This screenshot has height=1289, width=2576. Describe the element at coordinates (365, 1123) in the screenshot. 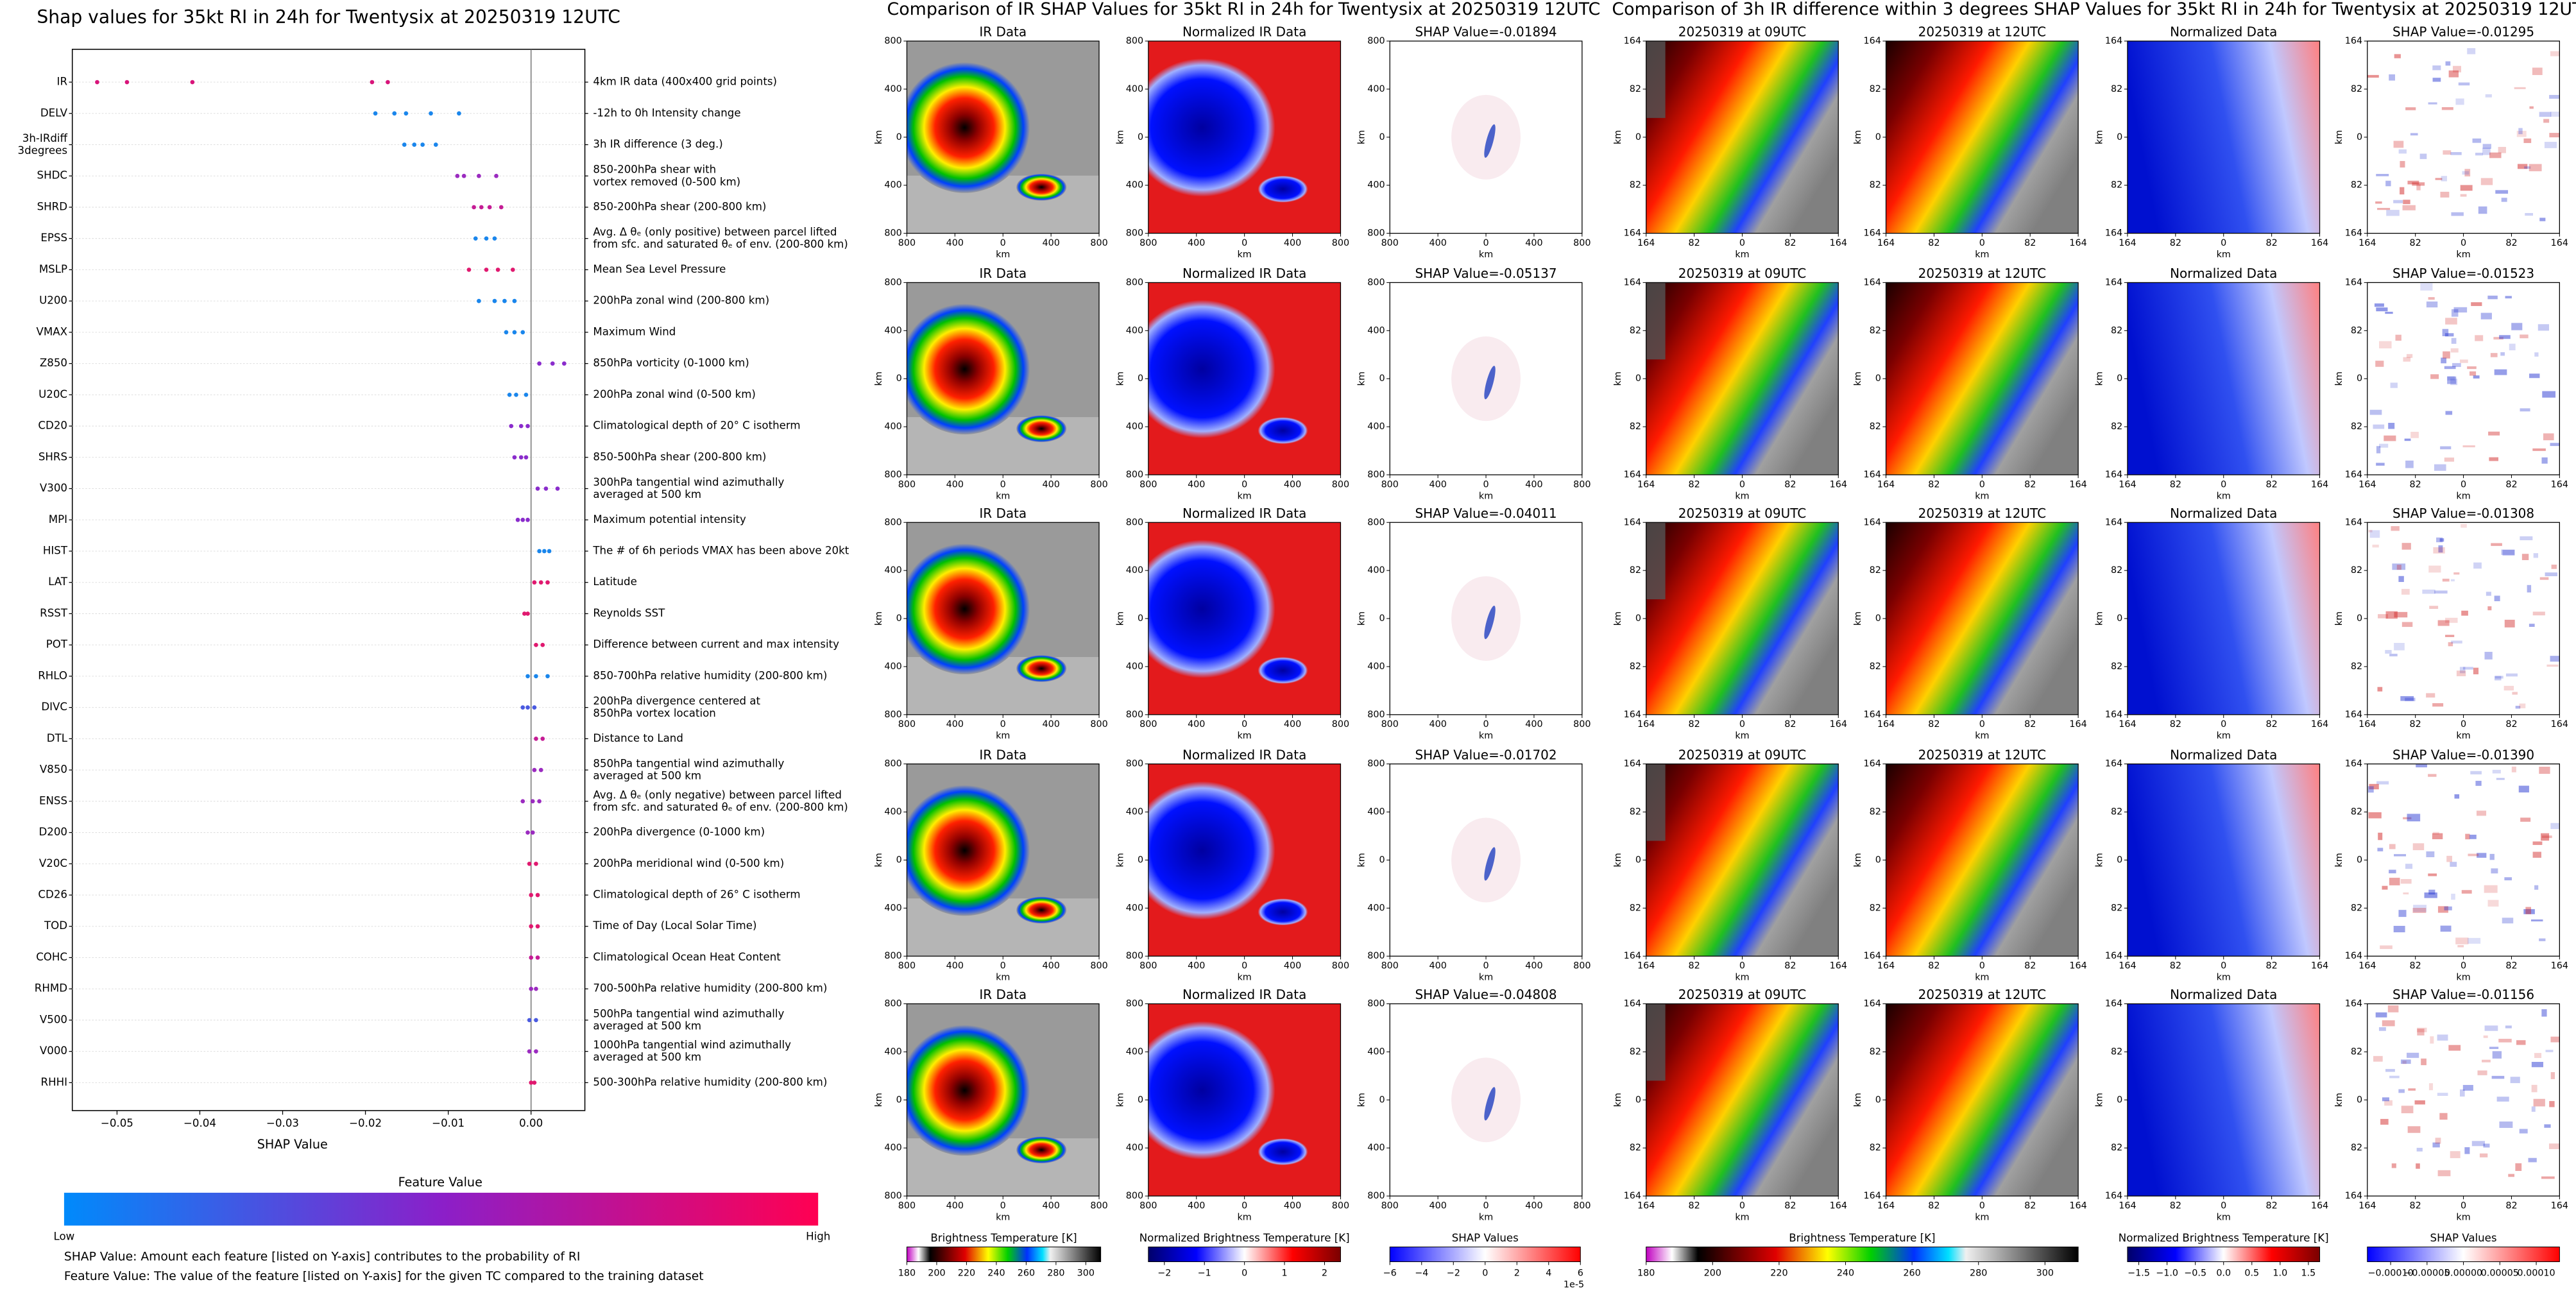

I see `x-tick-label: −0.02` at that location.